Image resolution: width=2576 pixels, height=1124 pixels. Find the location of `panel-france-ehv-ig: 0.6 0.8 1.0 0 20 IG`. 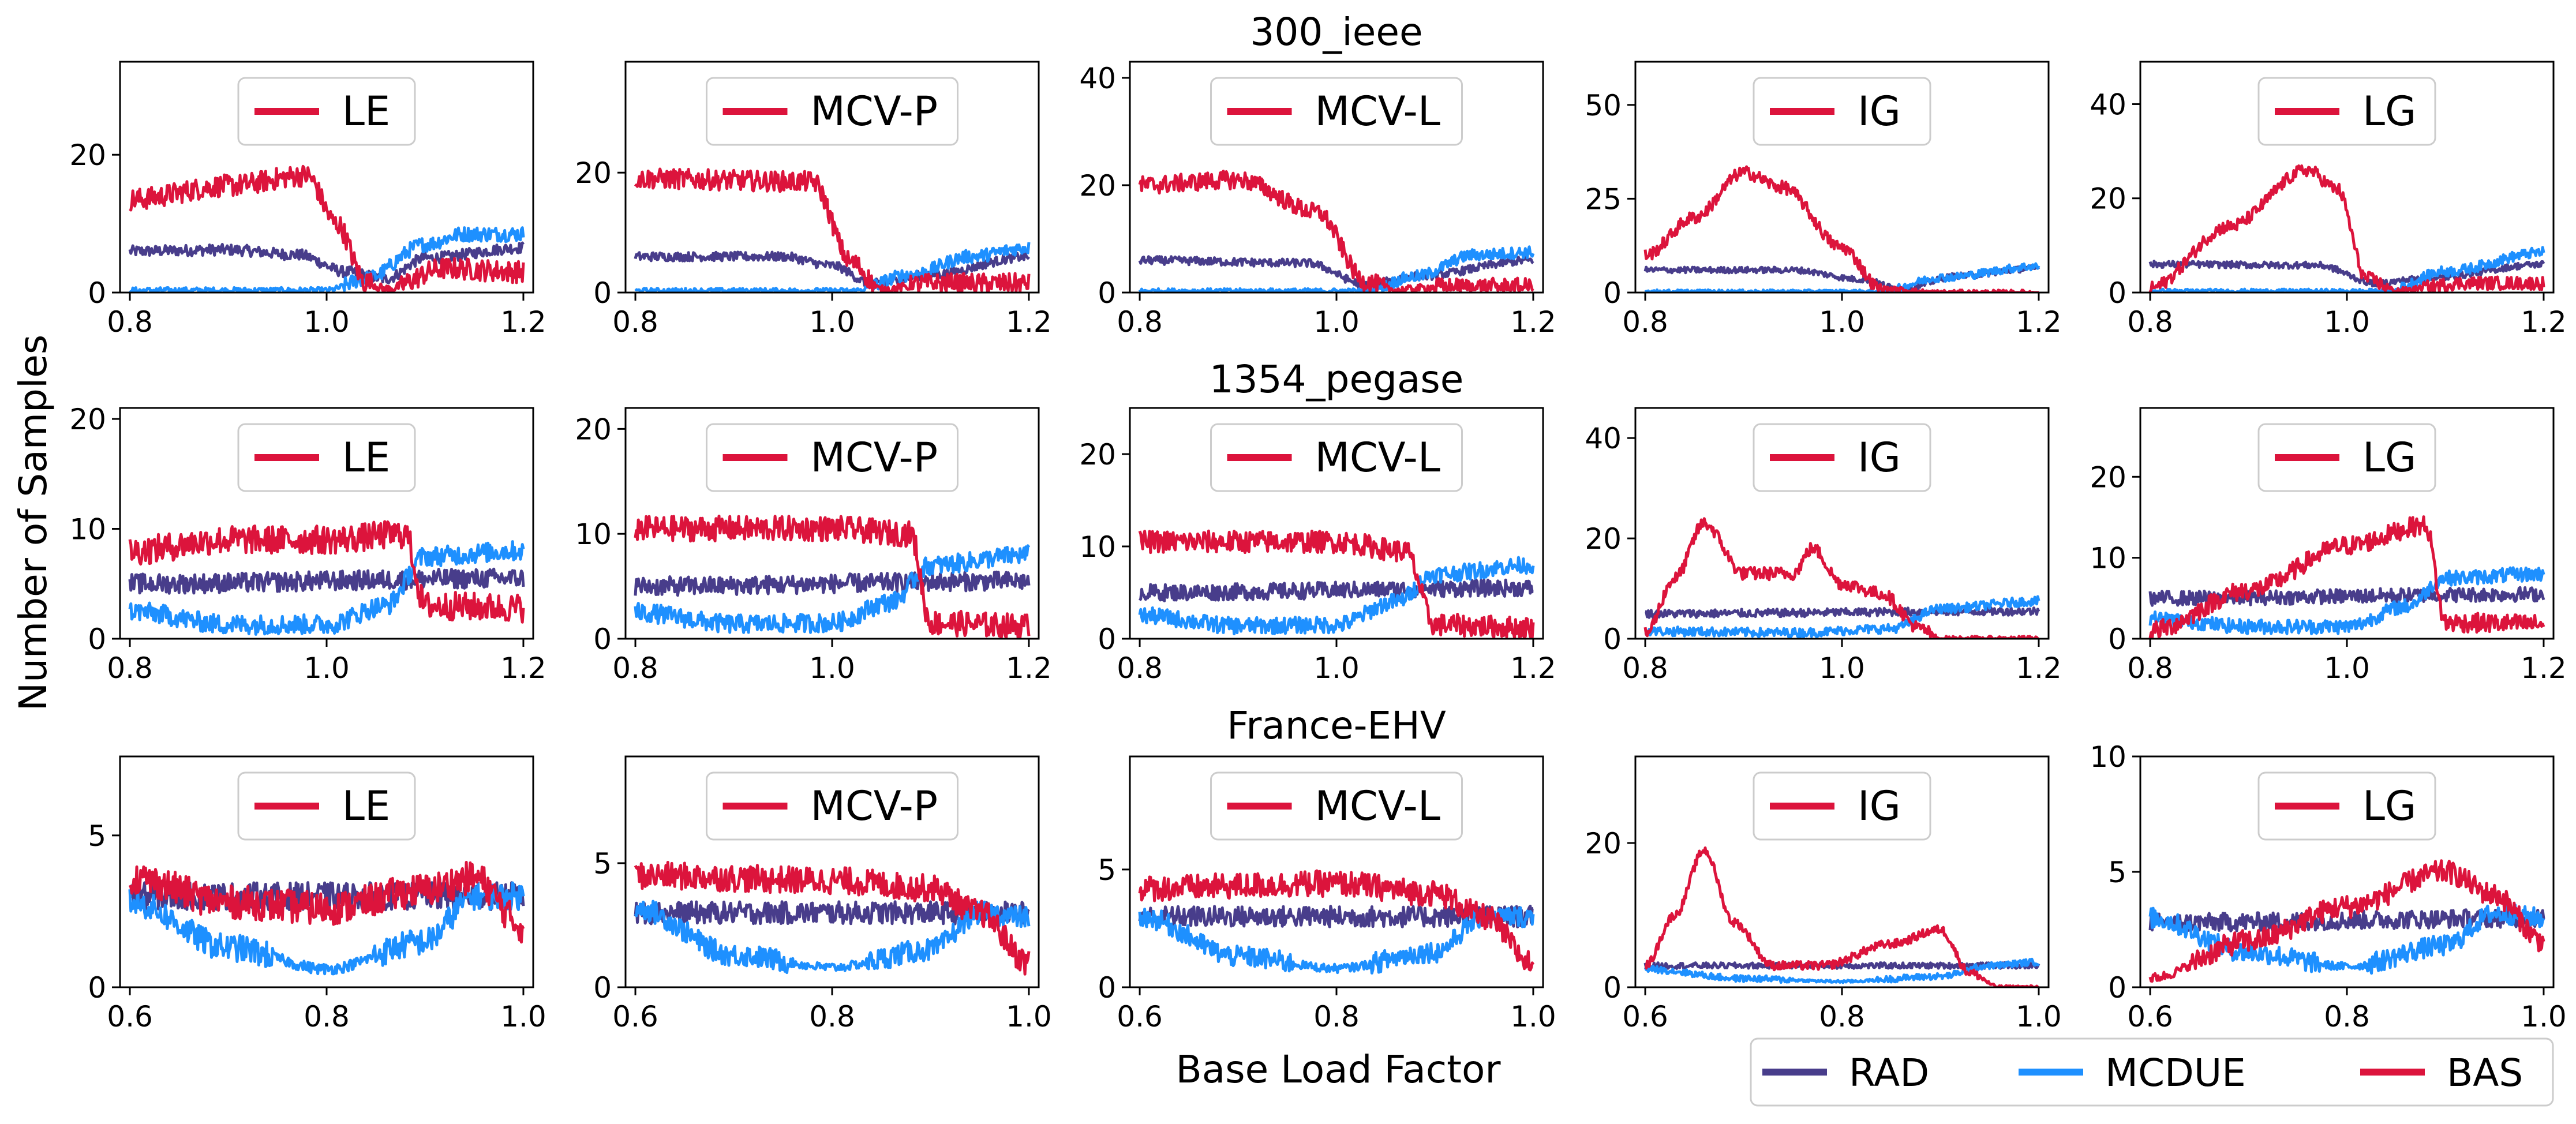

panel-france-ehv-ig: 0.6 0.8 1.0 0 20 IG is located at coordinates (1824, 894).